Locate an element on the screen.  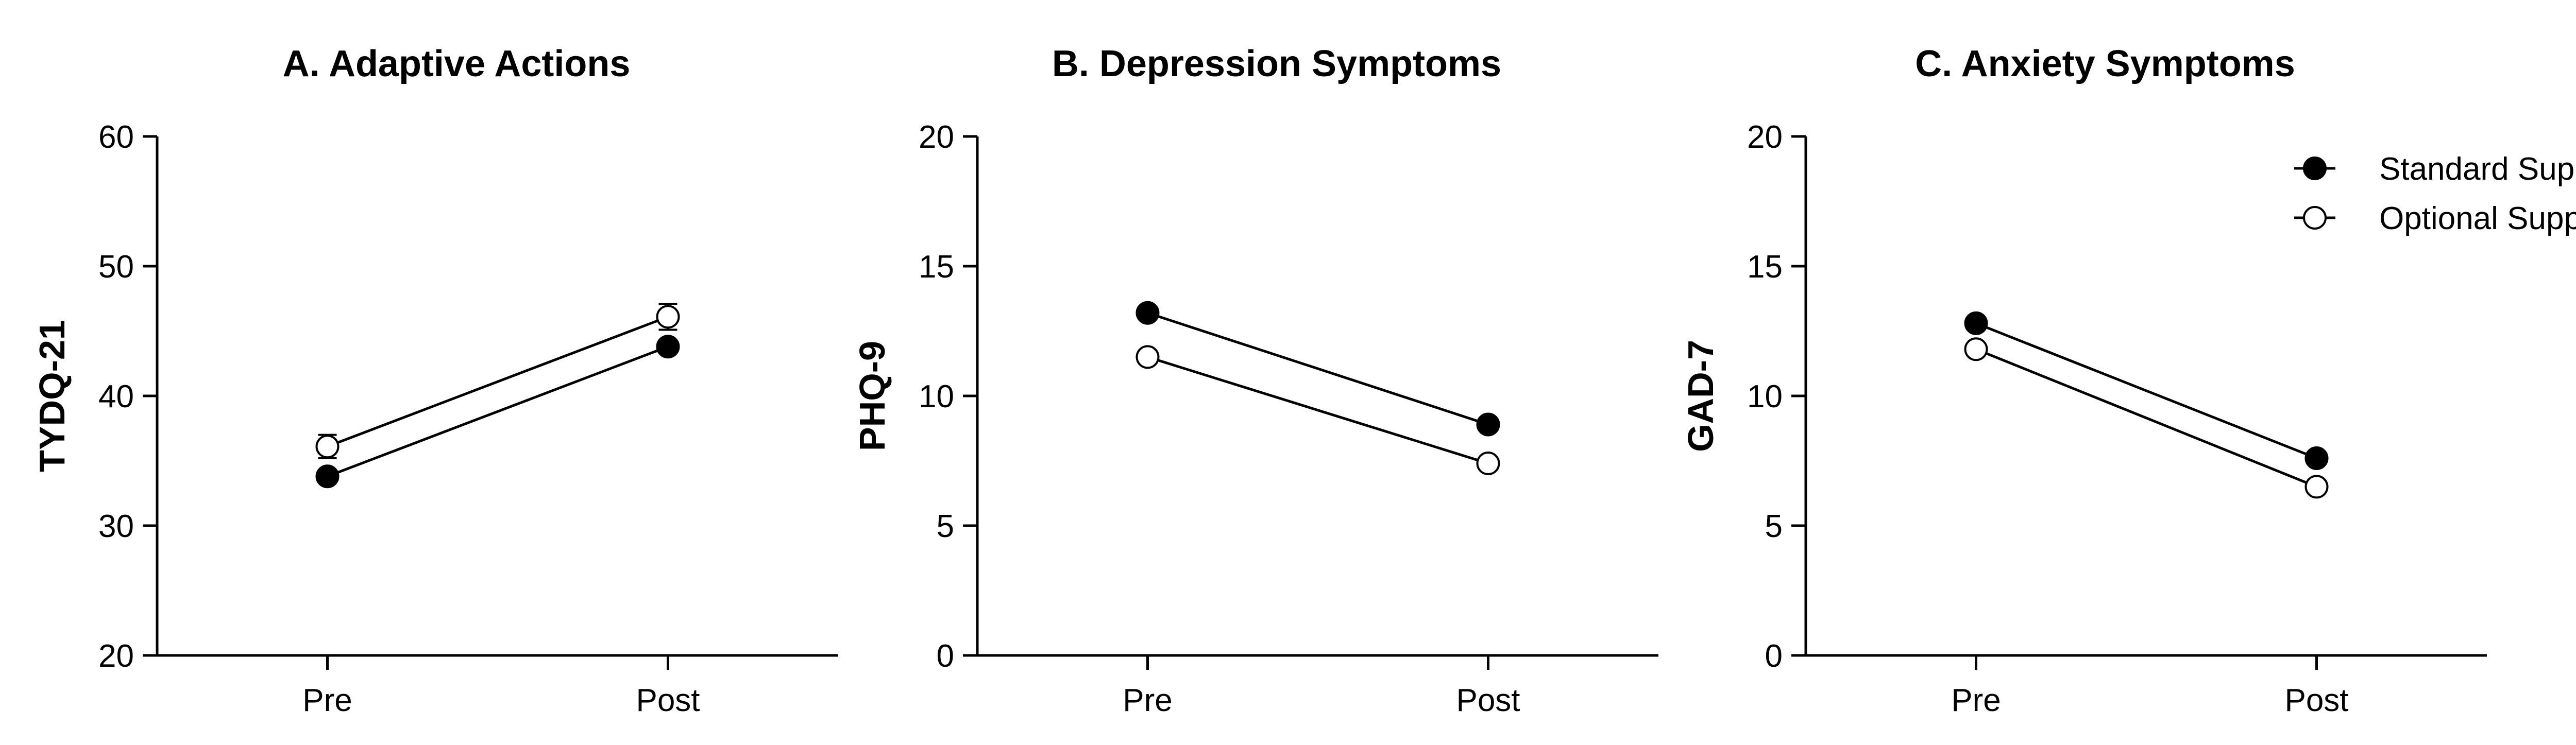
panel-title-phq-9: B. Depression Symptoms is located at coordinates (1276, 63).